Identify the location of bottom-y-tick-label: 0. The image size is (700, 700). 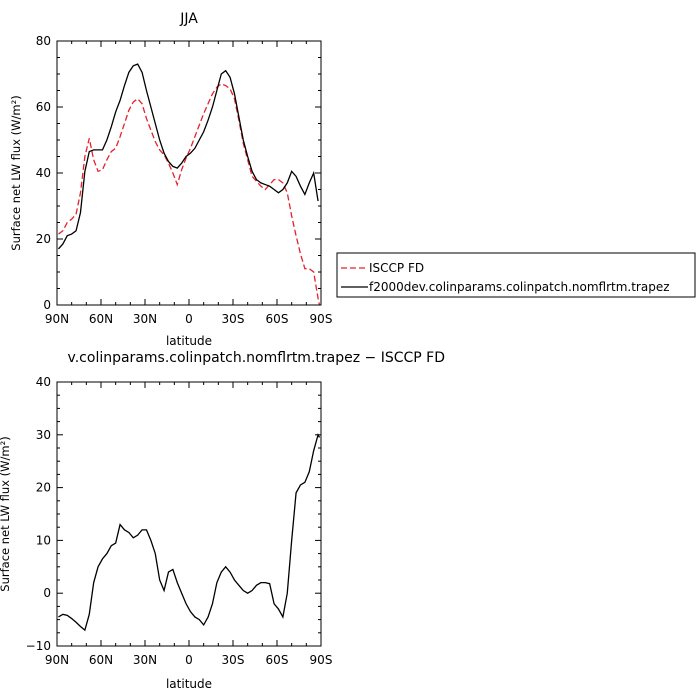
(47, 593).